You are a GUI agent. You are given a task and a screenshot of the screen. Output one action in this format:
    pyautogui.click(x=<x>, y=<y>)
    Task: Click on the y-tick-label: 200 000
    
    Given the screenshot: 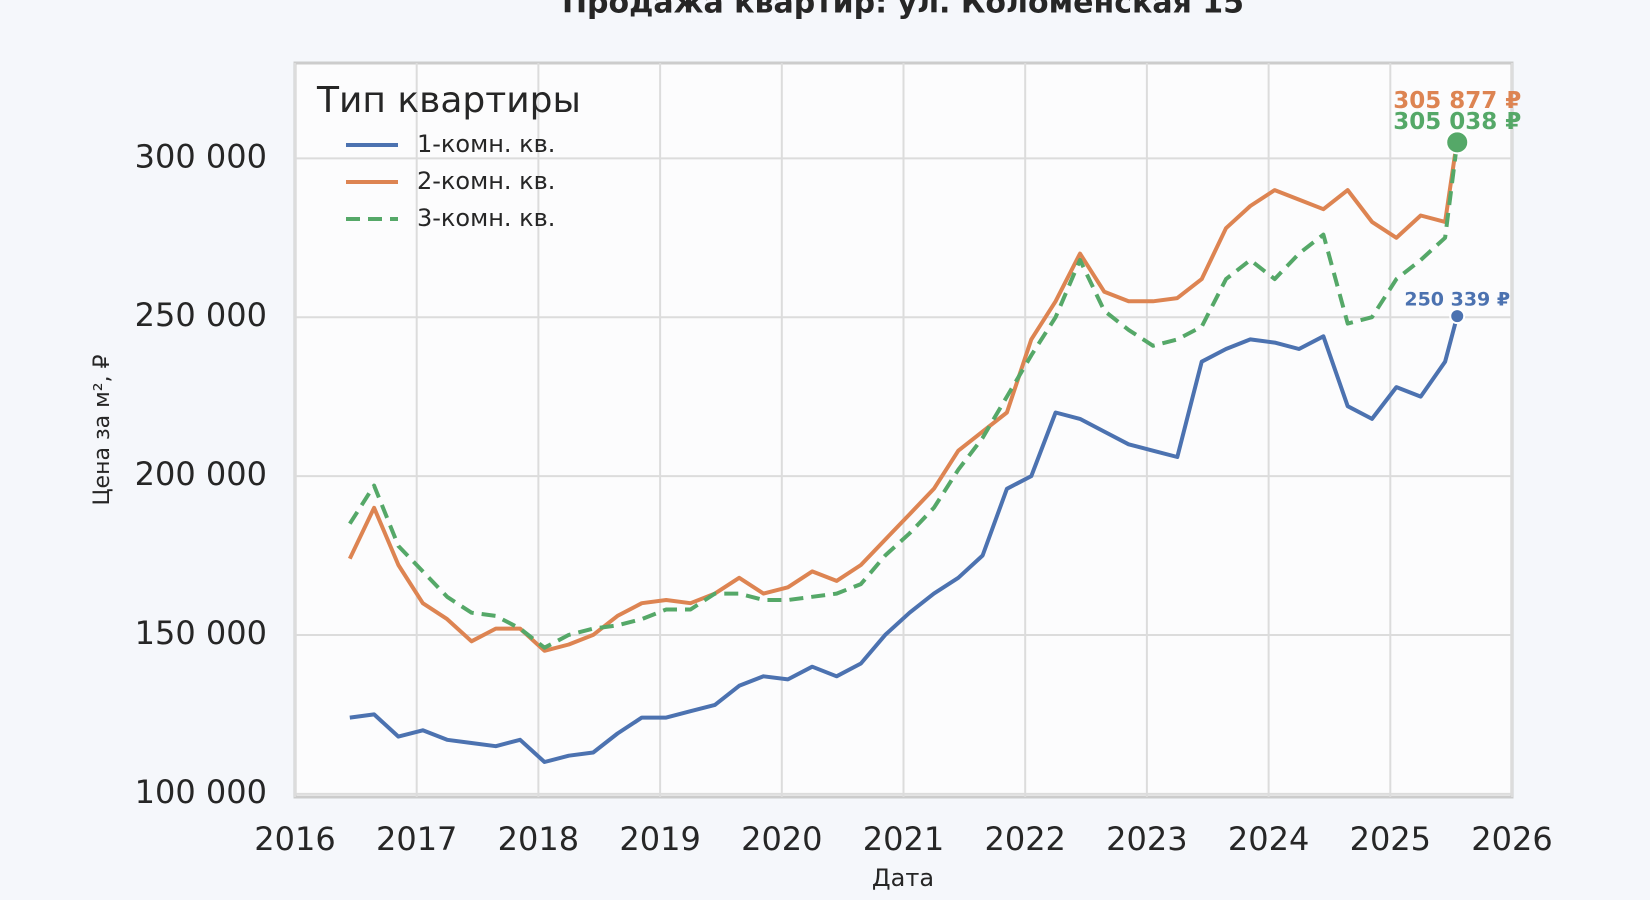 What is the action you would take?
    pyautogui.click(x=201, y=474)
    